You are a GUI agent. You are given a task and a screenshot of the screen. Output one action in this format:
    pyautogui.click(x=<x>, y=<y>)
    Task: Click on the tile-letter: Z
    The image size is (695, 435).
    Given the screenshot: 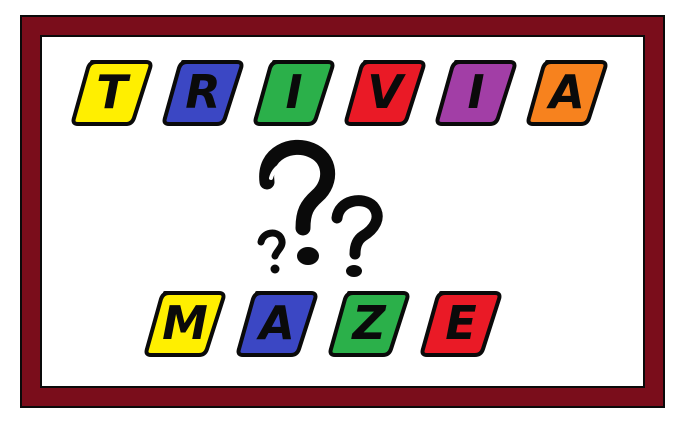 What is the action you would take?
    pyautogui.click(x=369, y=323)
    